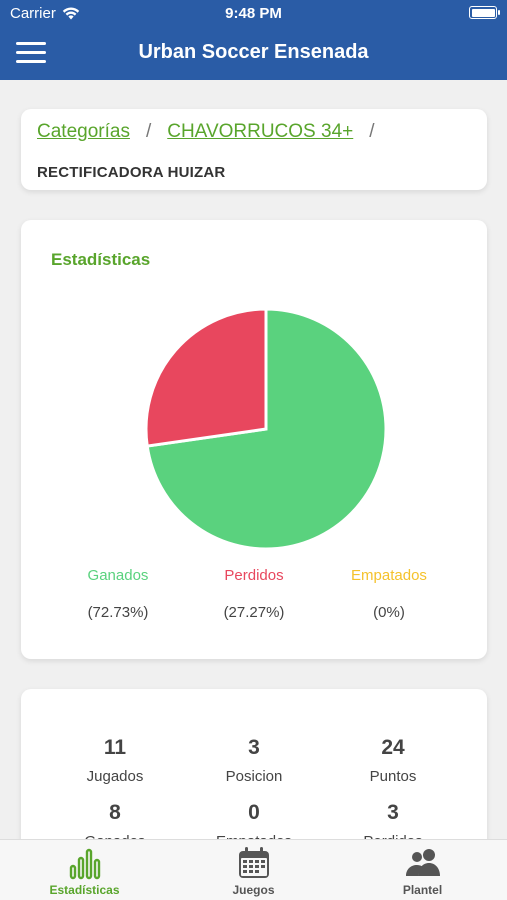  Describe the element at coordinates (118, 575) in the screenshot. I see `legend-label: Ganados` at that location.